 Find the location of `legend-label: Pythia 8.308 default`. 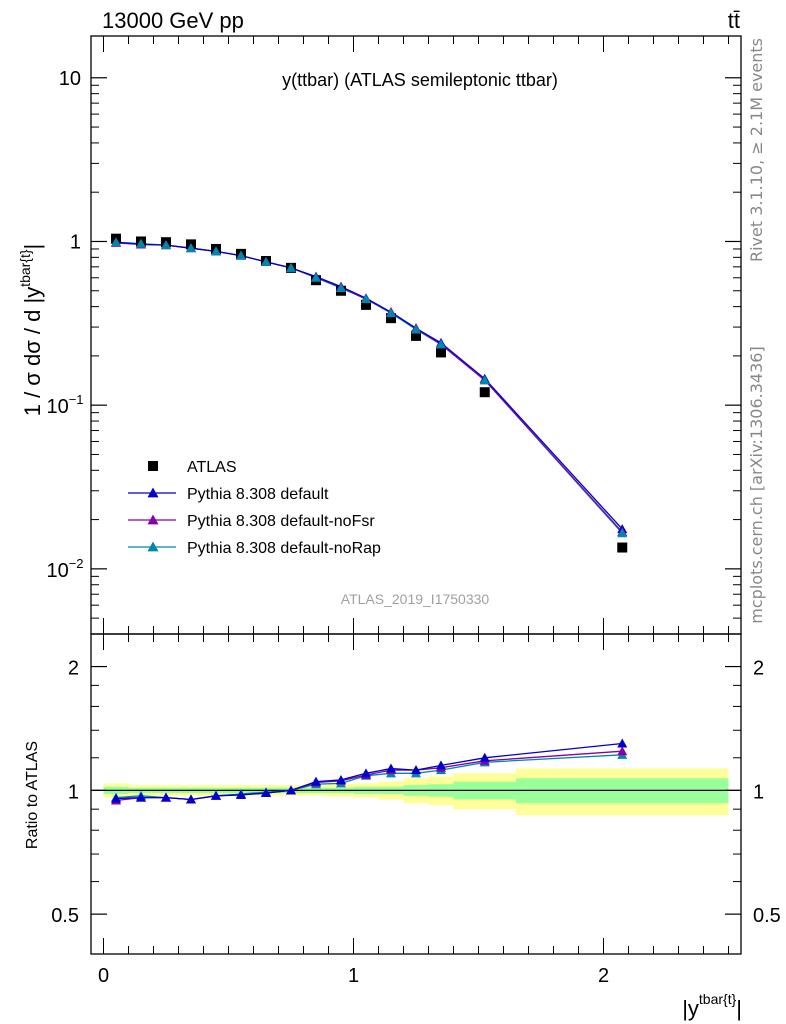

legend-label: Pythia 8.308 default is located at coordinates (258, 494).